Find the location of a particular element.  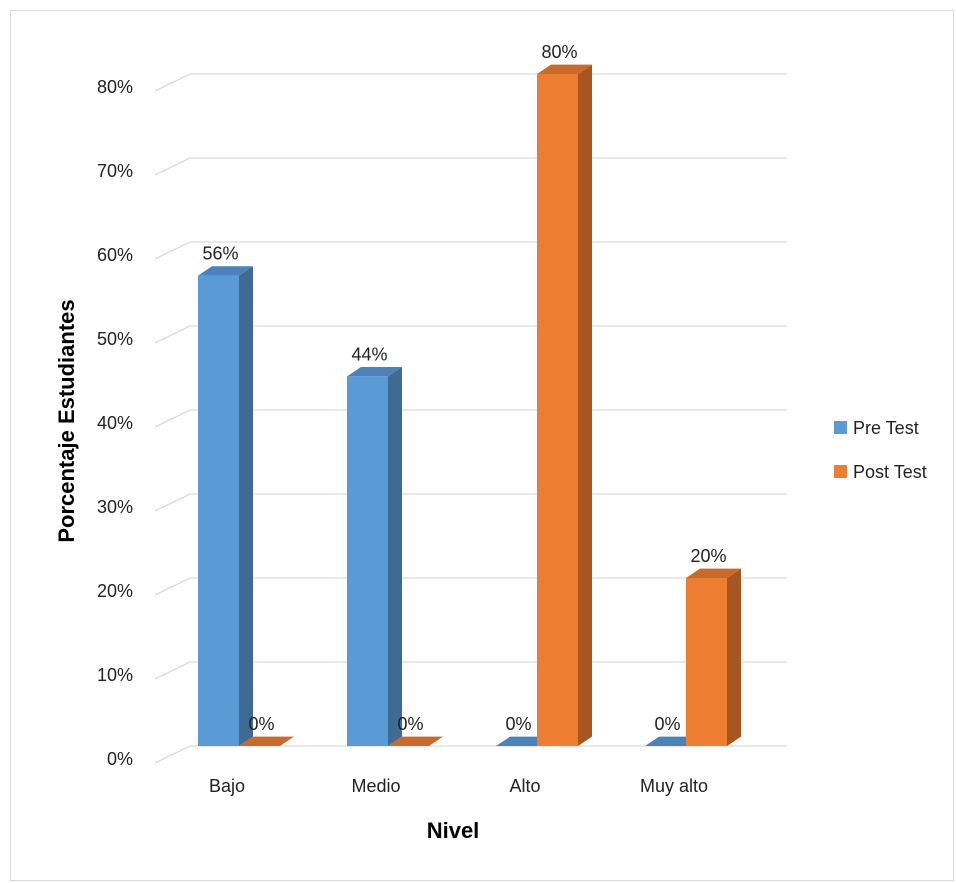

x-tick-label: Medio is located at coordinates (375, 786).